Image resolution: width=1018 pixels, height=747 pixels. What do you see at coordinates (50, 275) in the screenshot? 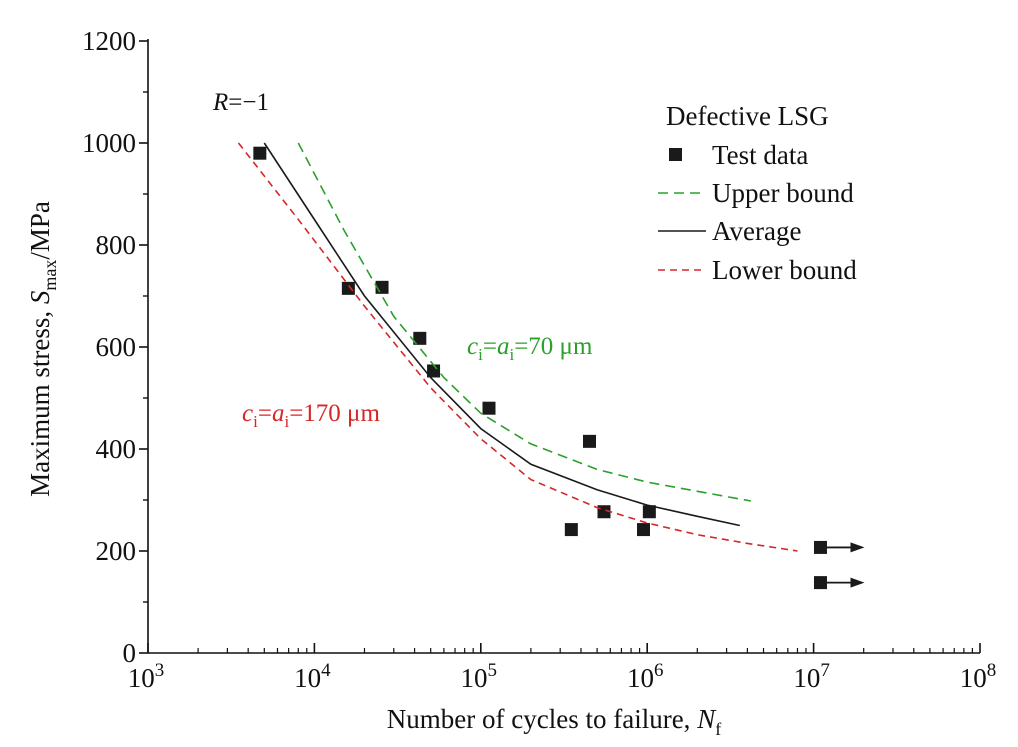
I see `y-axis-title-sub: max` at bounding box center [50, 275].